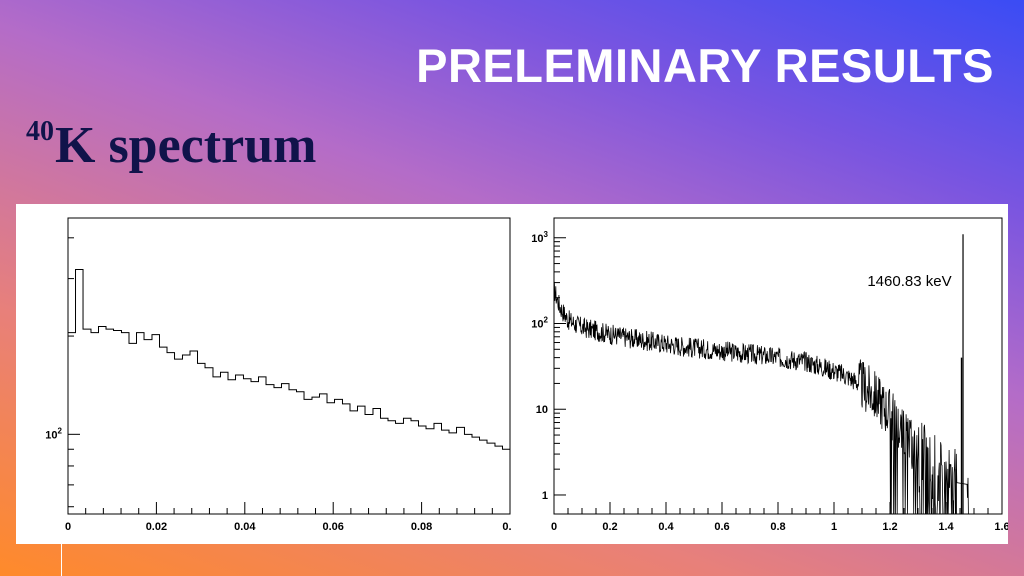 This screenshot has width=1024, height=576. I want to click on x-tick-label: 1.6, so click(1001, 527).